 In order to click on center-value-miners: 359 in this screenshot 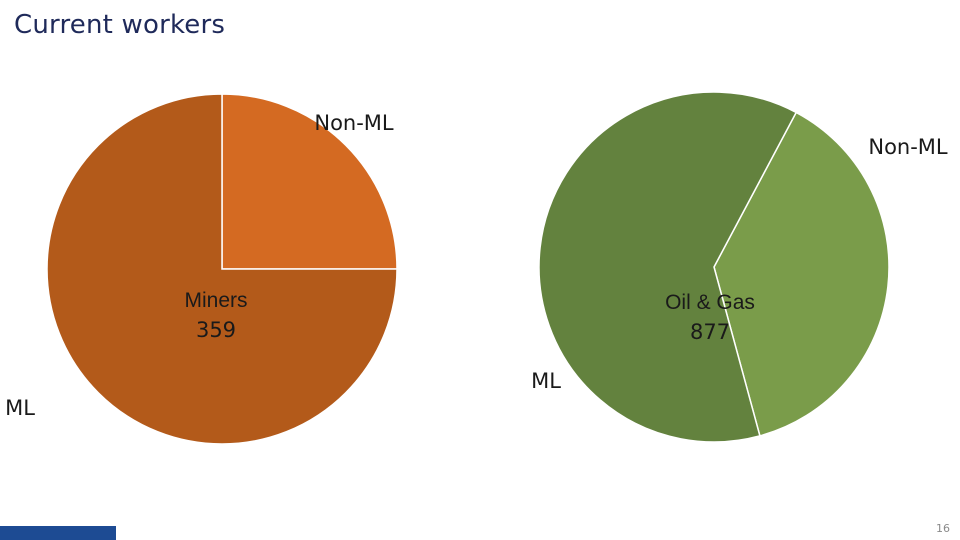, I will do `click(216, 330)`.